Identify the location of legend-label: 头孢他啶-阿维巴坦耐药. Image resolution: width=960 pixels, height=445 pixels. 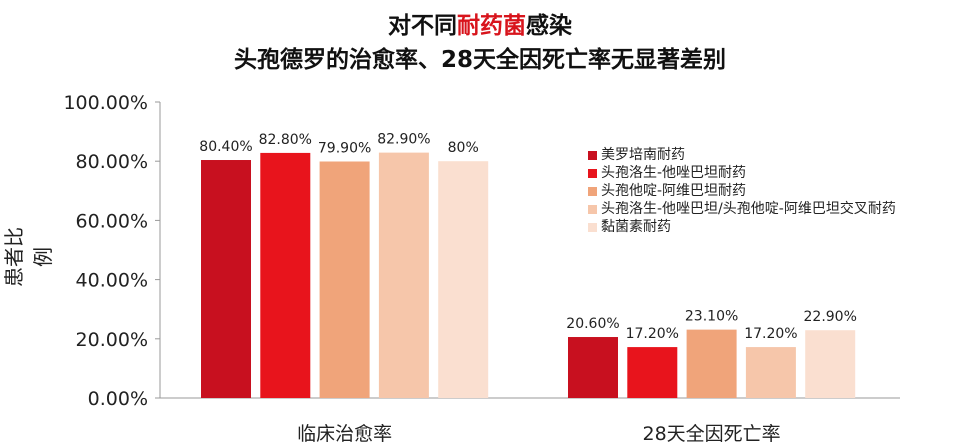
(674, 191).